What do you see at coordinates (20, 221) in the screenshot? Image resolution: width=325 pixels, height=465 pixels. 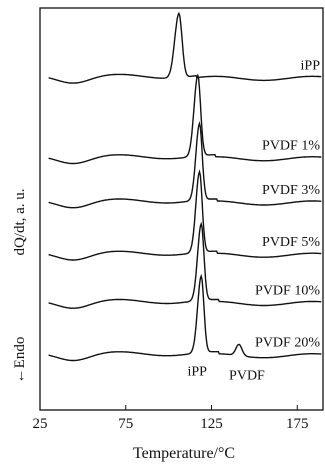 I see `y-axis-label: dQ/dt, a. u.` at bounding box center [20, 221].